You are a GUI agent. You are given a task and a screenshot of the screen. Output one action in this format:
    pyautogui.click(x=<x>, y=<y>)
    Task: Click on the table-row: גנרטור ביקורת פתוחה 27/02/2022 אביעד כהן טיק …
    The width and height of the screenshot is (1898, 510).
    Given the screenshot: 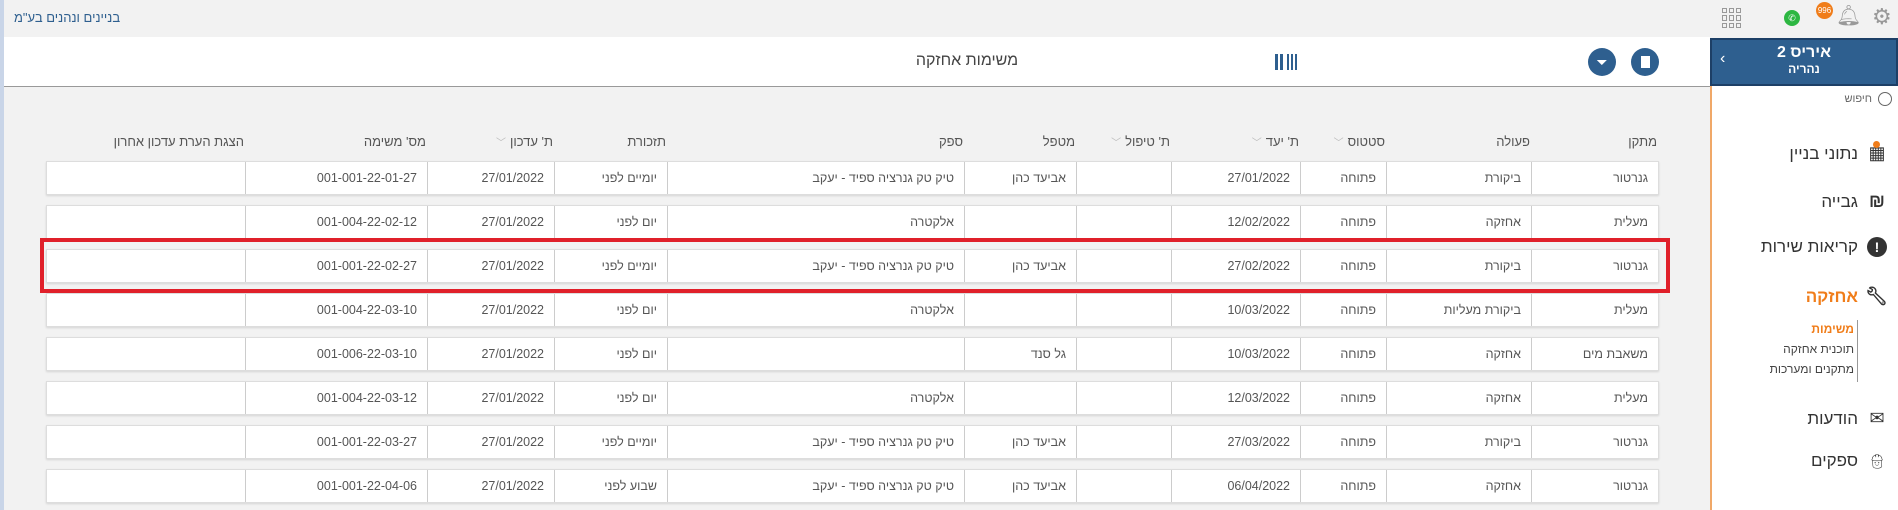 What is the action you would take?
    pyautogui.click(x=852, y=266)
    